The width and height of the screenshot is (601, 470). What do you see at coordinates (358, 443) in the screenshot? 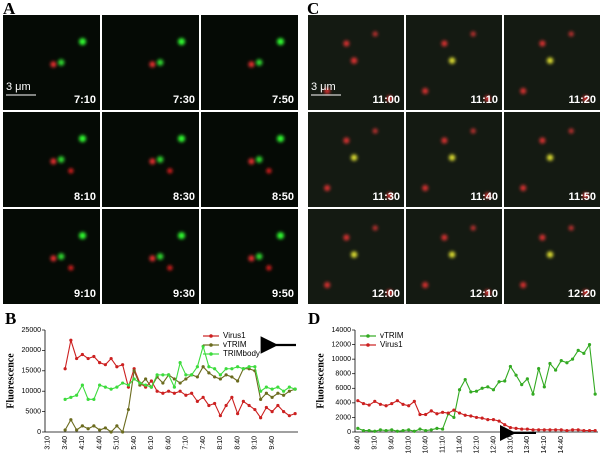
I see `x-tick-label: 8:40` at bounding box center [358, 443].